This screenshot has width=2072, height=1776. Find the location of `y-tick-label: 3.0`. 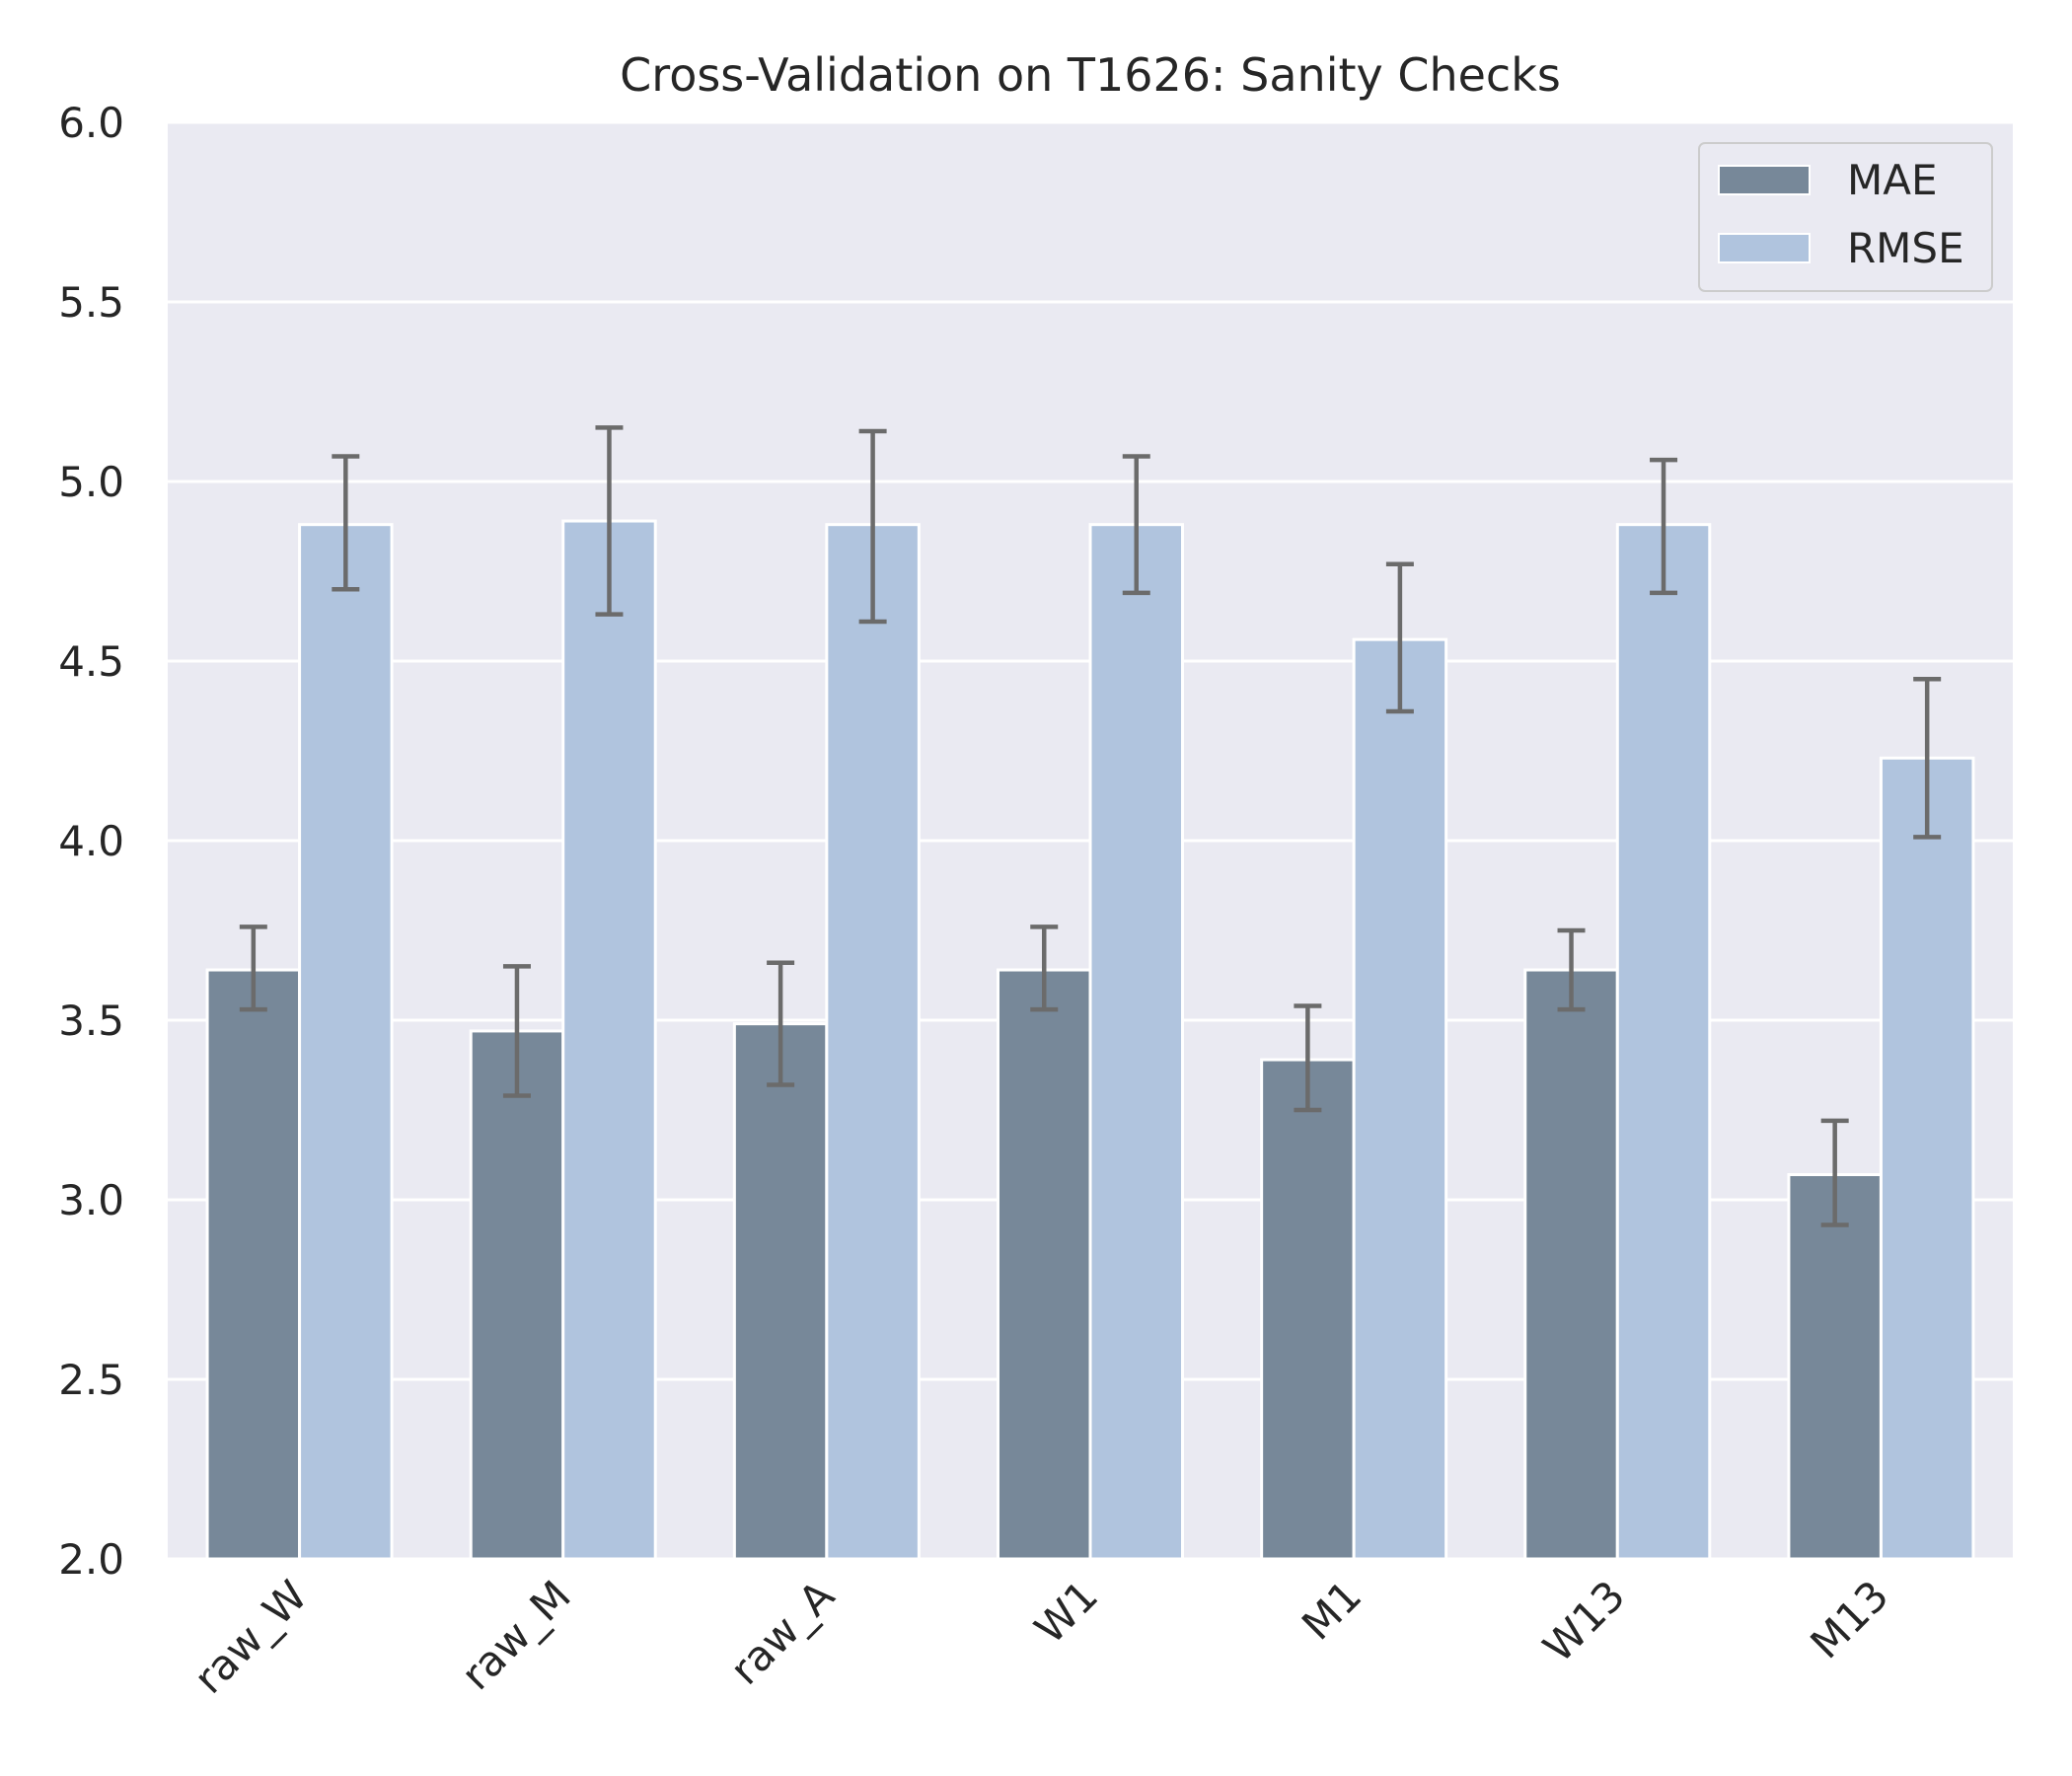

y-tick-label: 3.0 is located at coordinates (91, 1200).